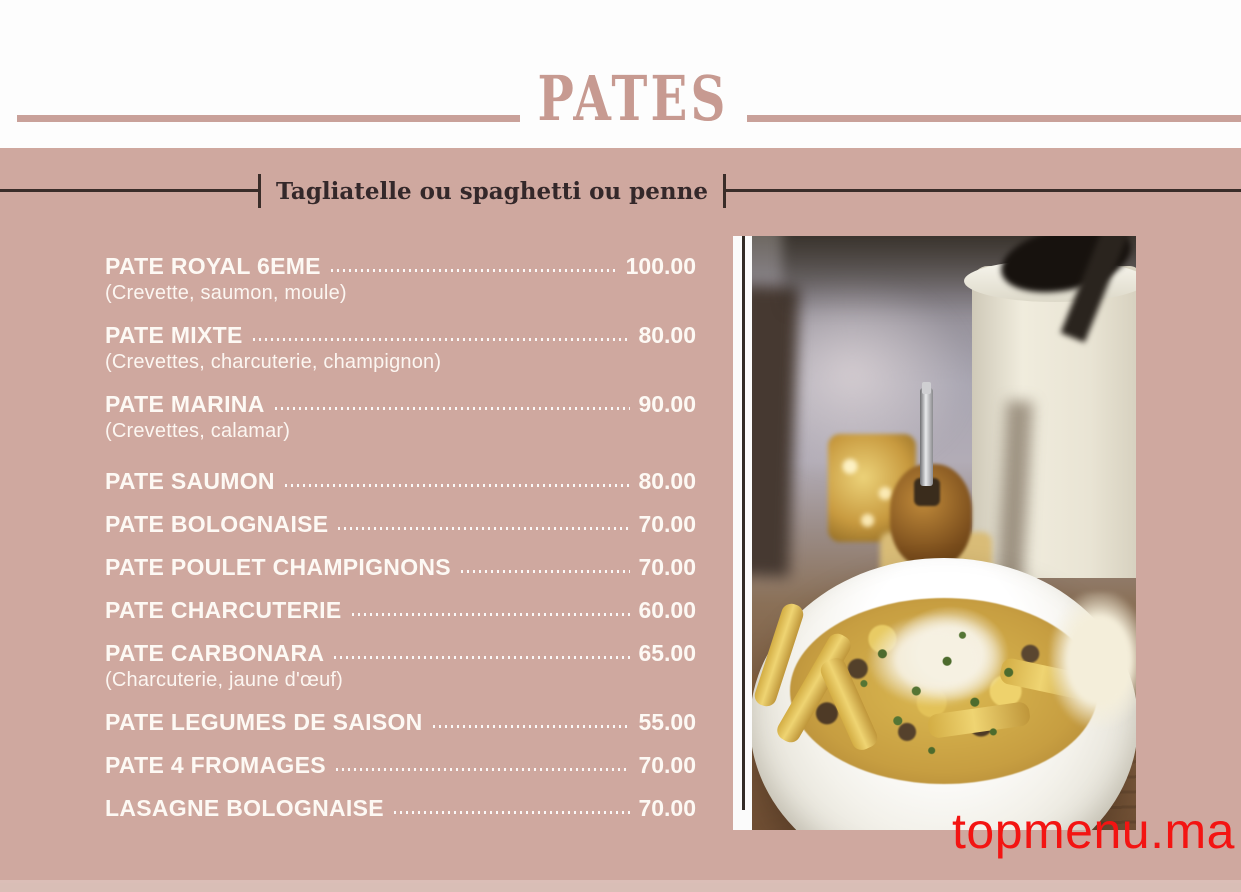  I want to click on dish-name: PATE LEGUMES DE SAISON, so click(264, 722).